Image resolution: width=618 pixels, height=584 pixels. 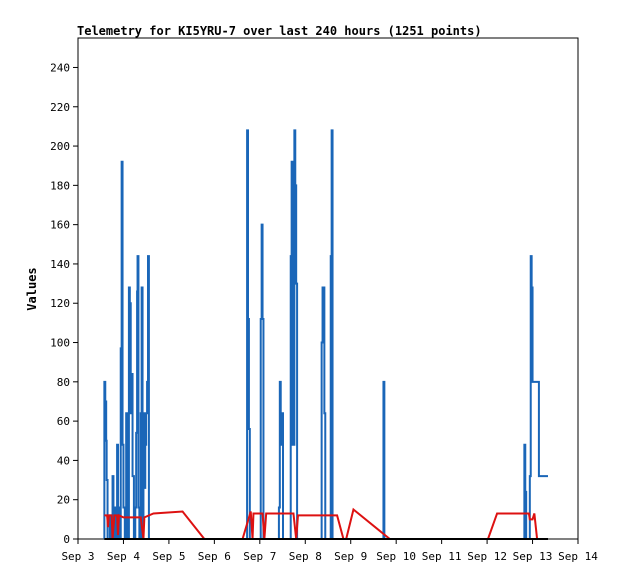 I want to click on y-tick-label: 140, so click(x=60, y=264).